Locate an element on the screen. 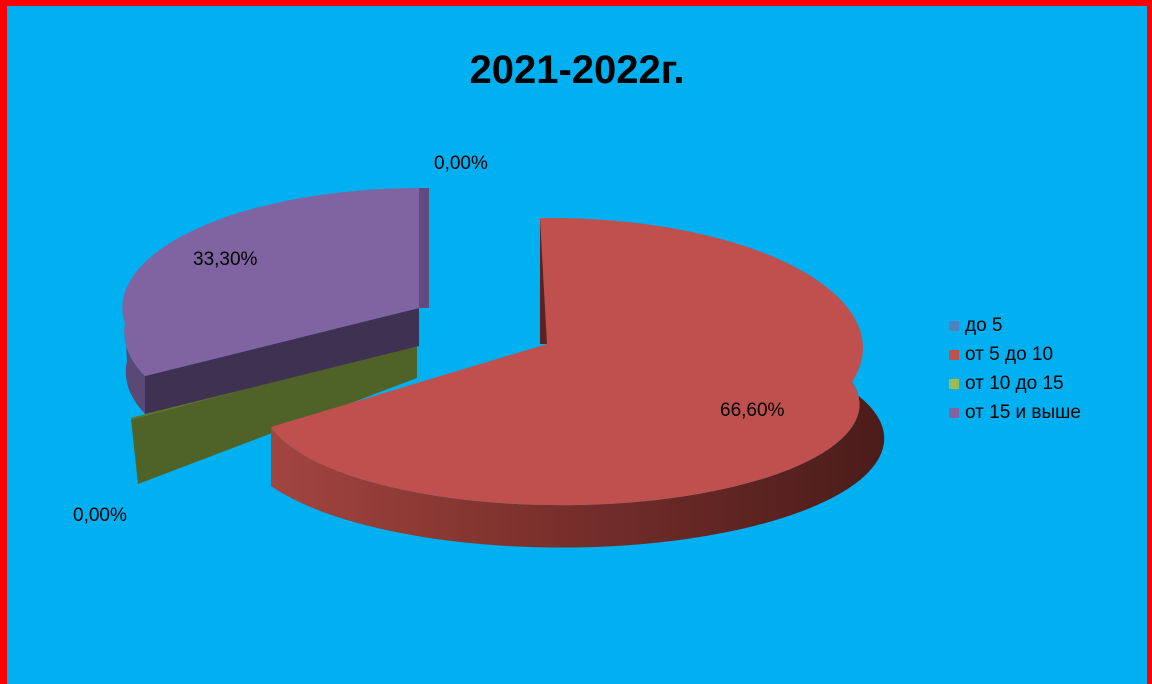 The width and height of the screenshot is (1152, 684). chart-legend: до 5 от 5 до 10 от 10 до 15 от 15 и выше is located at coordinates (1015, 369).